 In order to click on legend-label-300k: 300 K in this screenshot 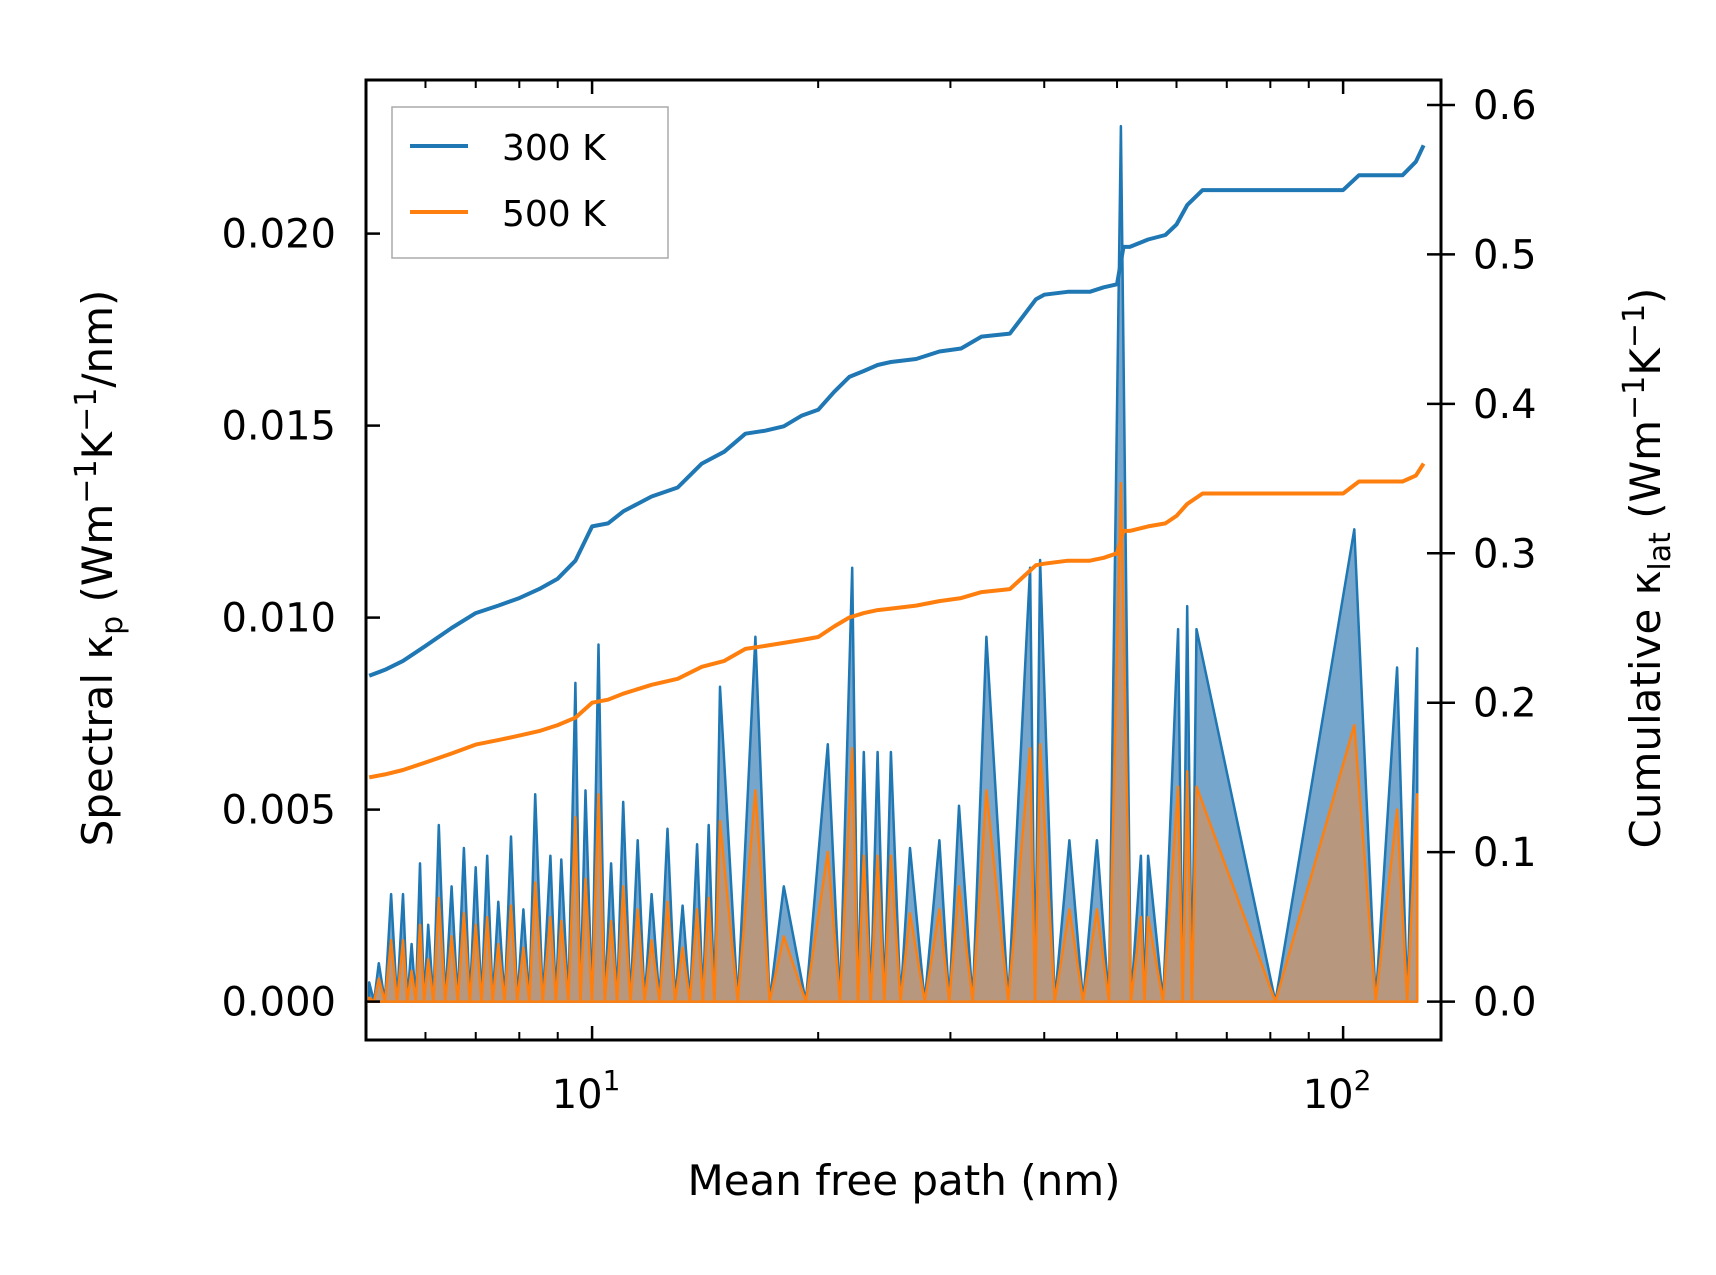, I will do `click(554, 148)`.